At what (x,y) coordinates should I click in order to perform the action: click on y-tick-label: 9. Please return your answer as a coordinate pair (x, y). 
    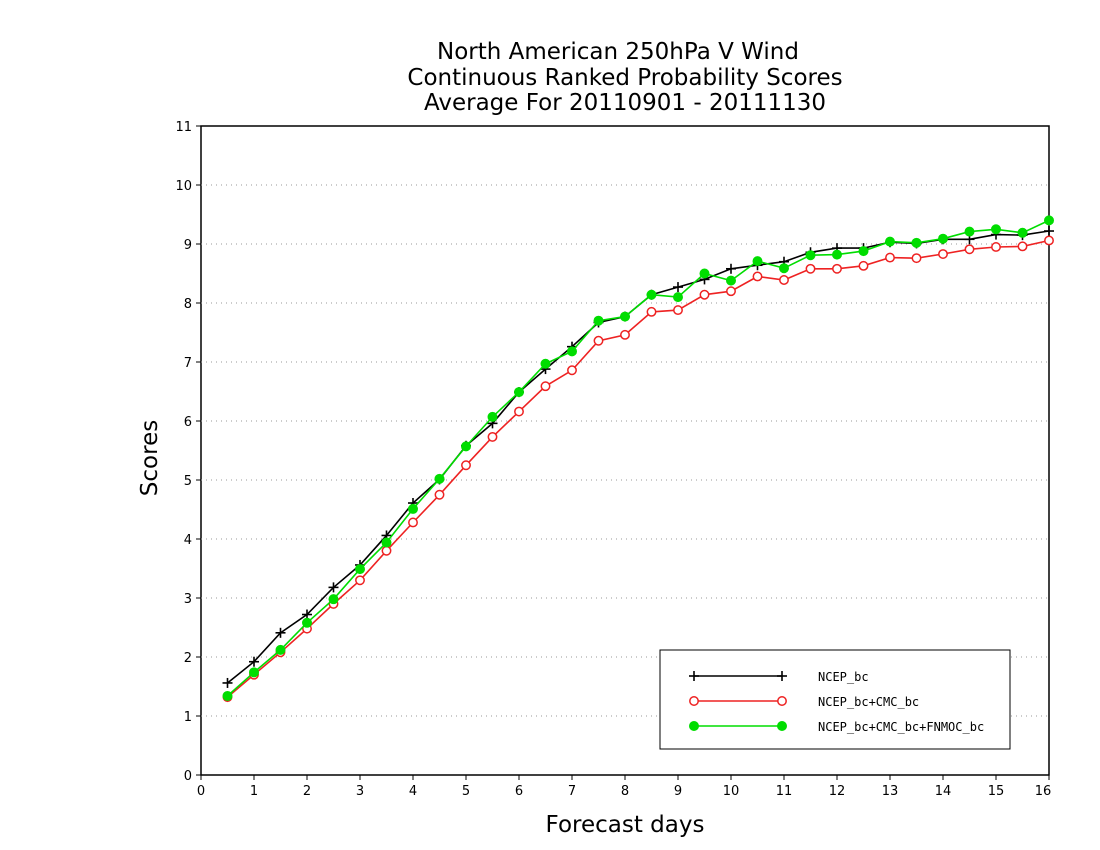
    Looking at the image, I should click on (188, 245).